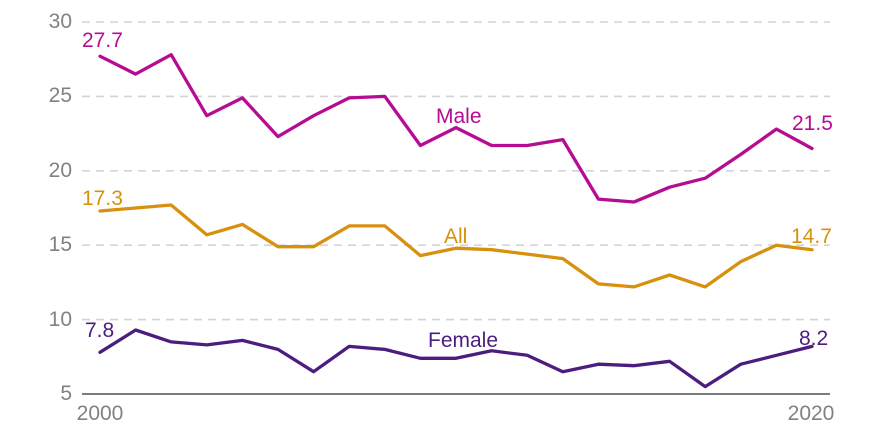 This screenshot has height=438, width=876. I want to click on x-tick-2020: 2020, so click(811, 413).